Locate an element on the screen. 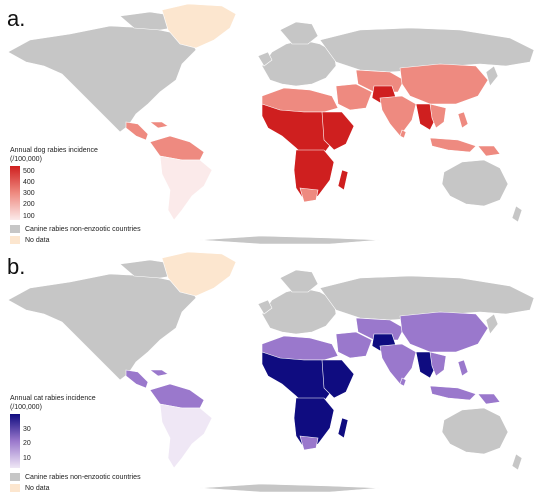 Image resolution: width=550 pixels, height=495 pixels. legend-tick: 30 is located at coordinates (27, 429).